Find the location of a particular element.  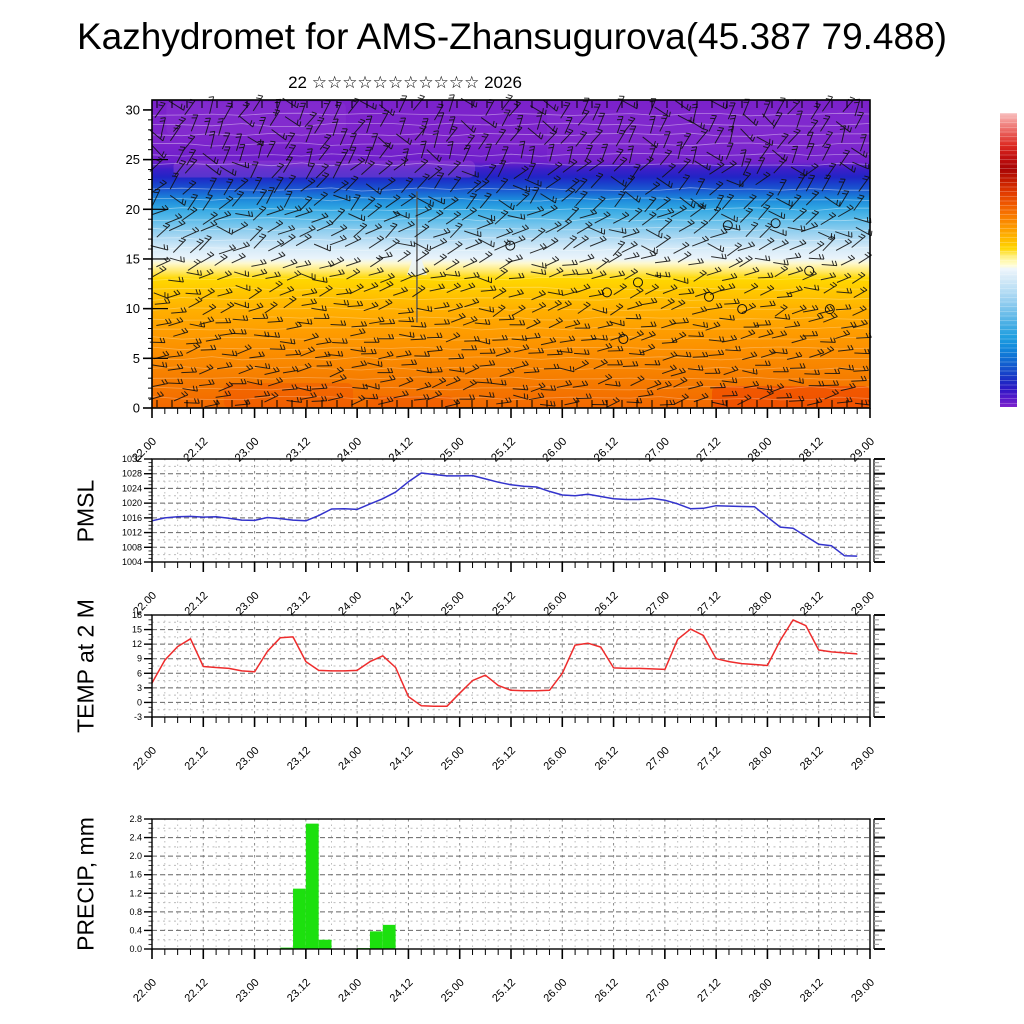

svg-text: 0.0 is located at coordinates (135, 949).